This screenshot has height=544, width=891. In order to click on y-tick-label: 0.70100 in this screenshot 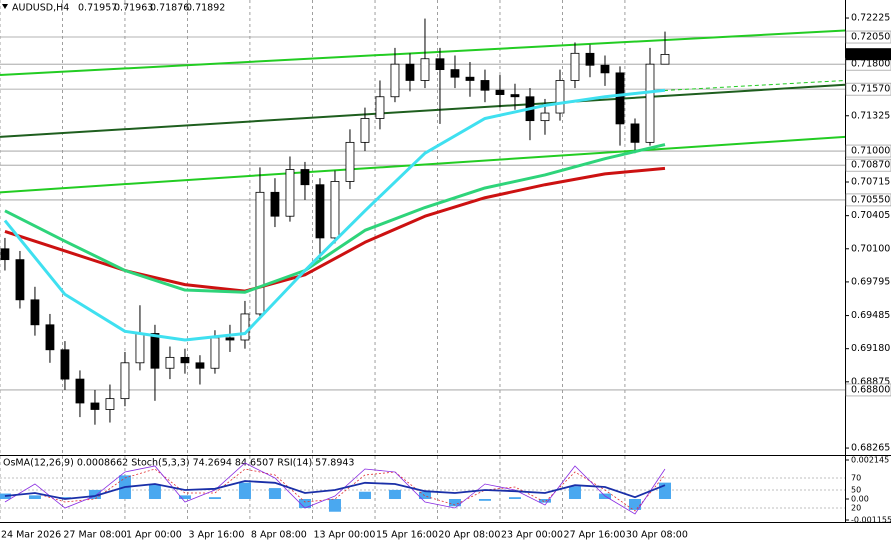, I will do `click(870, 248)`.